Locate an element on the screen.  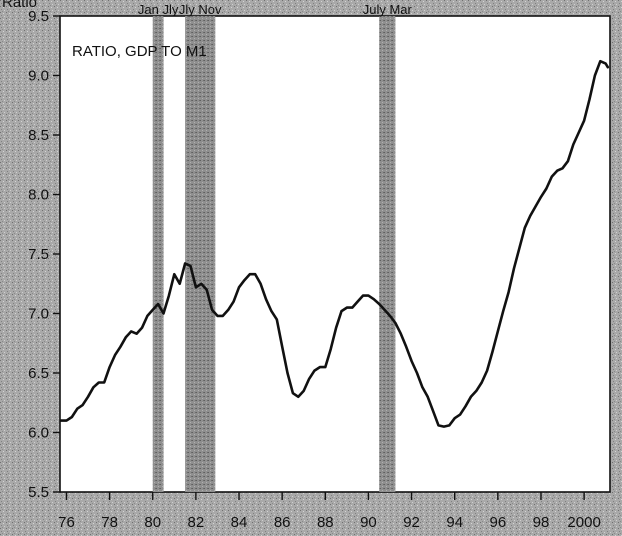
recession-label: Jly Nov is located at coordinates (200, 9).